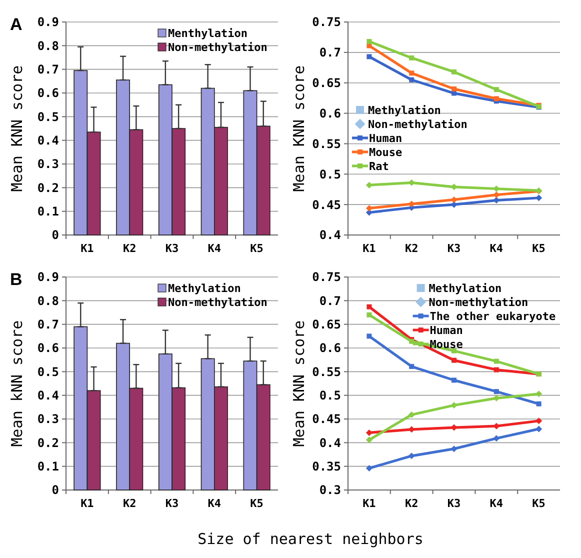  Describe the element at coordinates (208, 33) in the screenshot. I see `legend-label: Menthylation` at that location.